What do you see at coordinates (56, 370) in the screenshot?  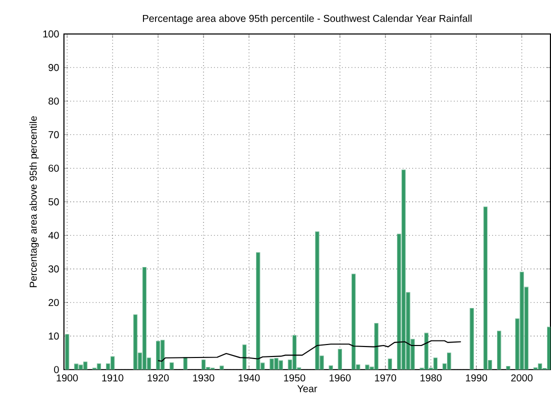 I see `y-tick-label: 0` at bounding box center [56, 370].